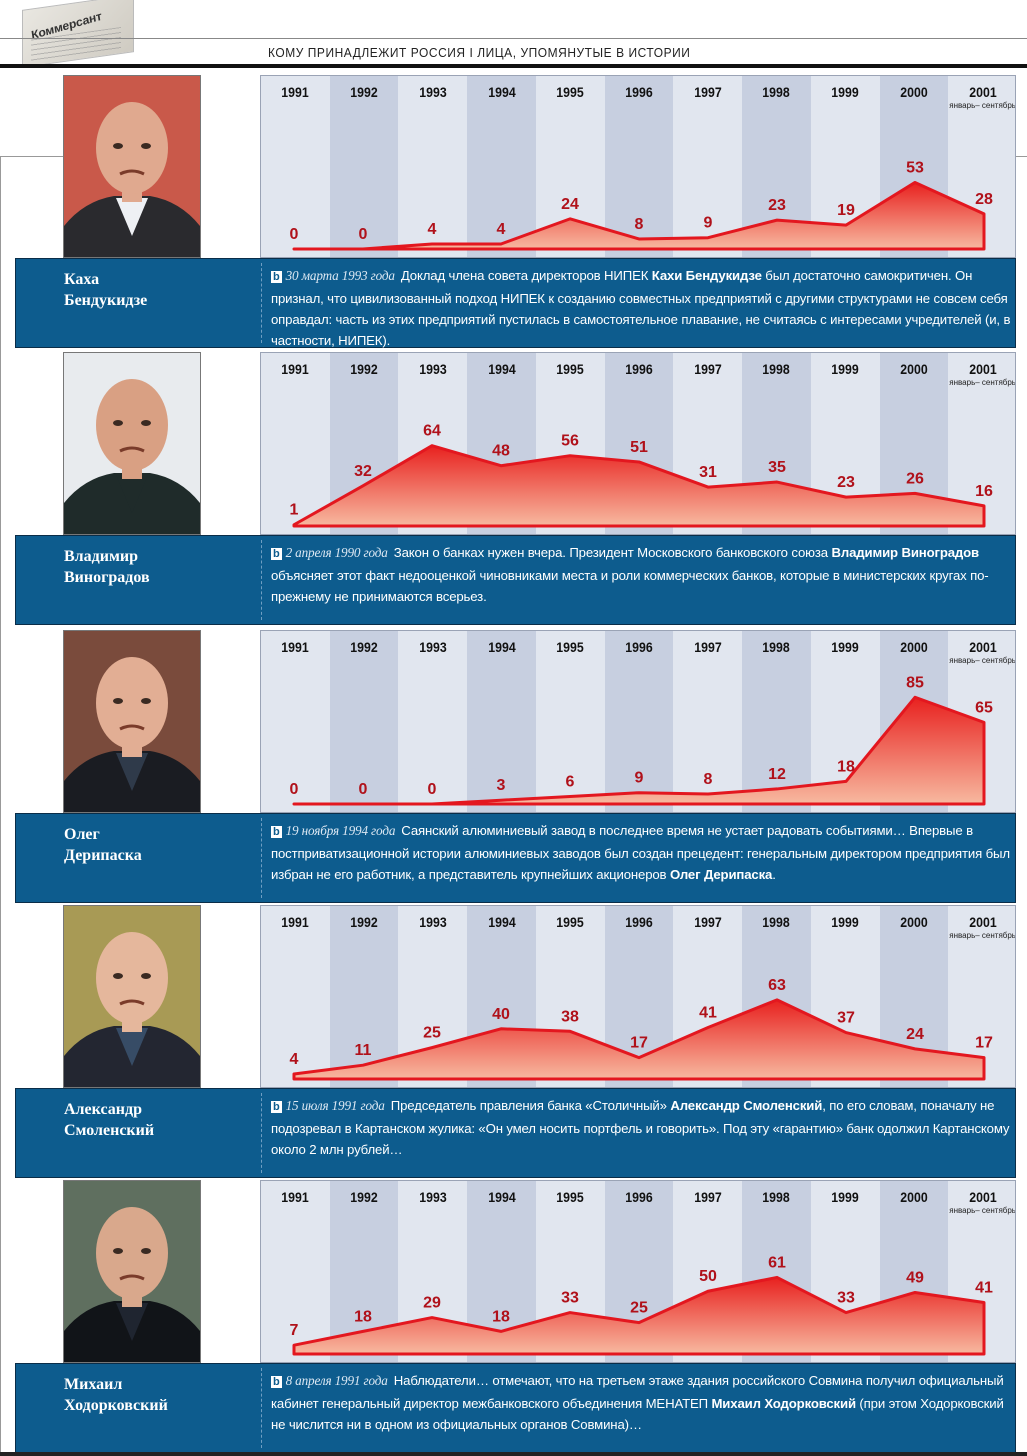  What do you see at coordinates (432, 1033) in the screenshot?
I see `data-label: 25` at bounding box center [432, 1033].